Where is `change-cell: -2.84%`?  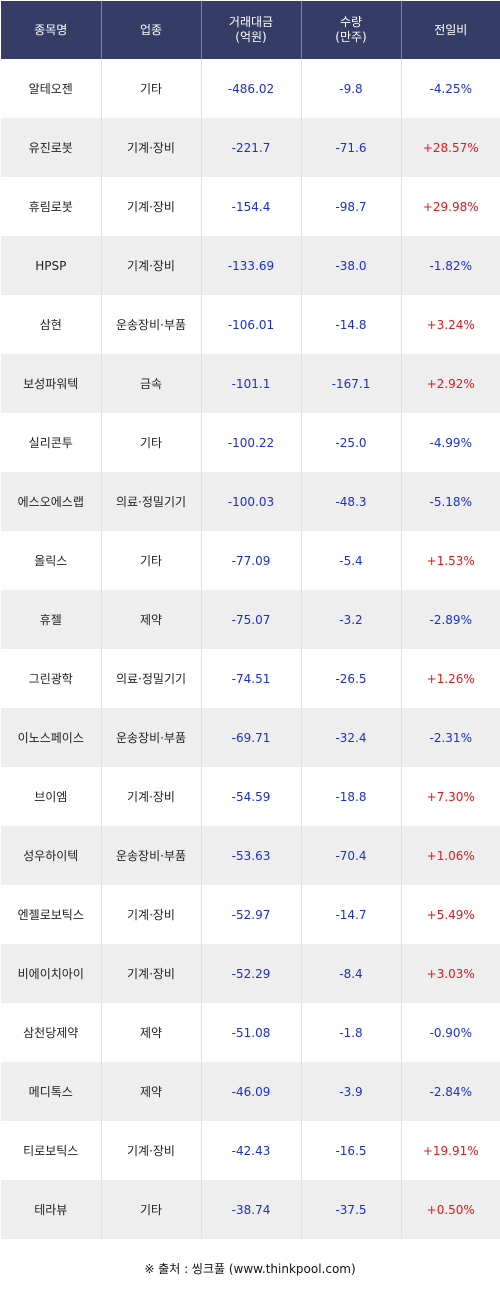 change-cell: -2.84% is located at coordinates (450, 1091).